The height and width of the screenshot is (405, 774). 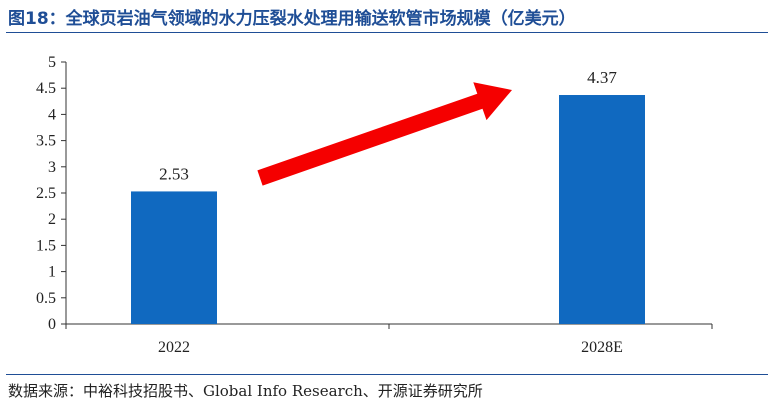 What do you see at coordinates (46, 141) in the screenshot?
I see `y-tick-label: 3.5` at bounding box center [46, 141].